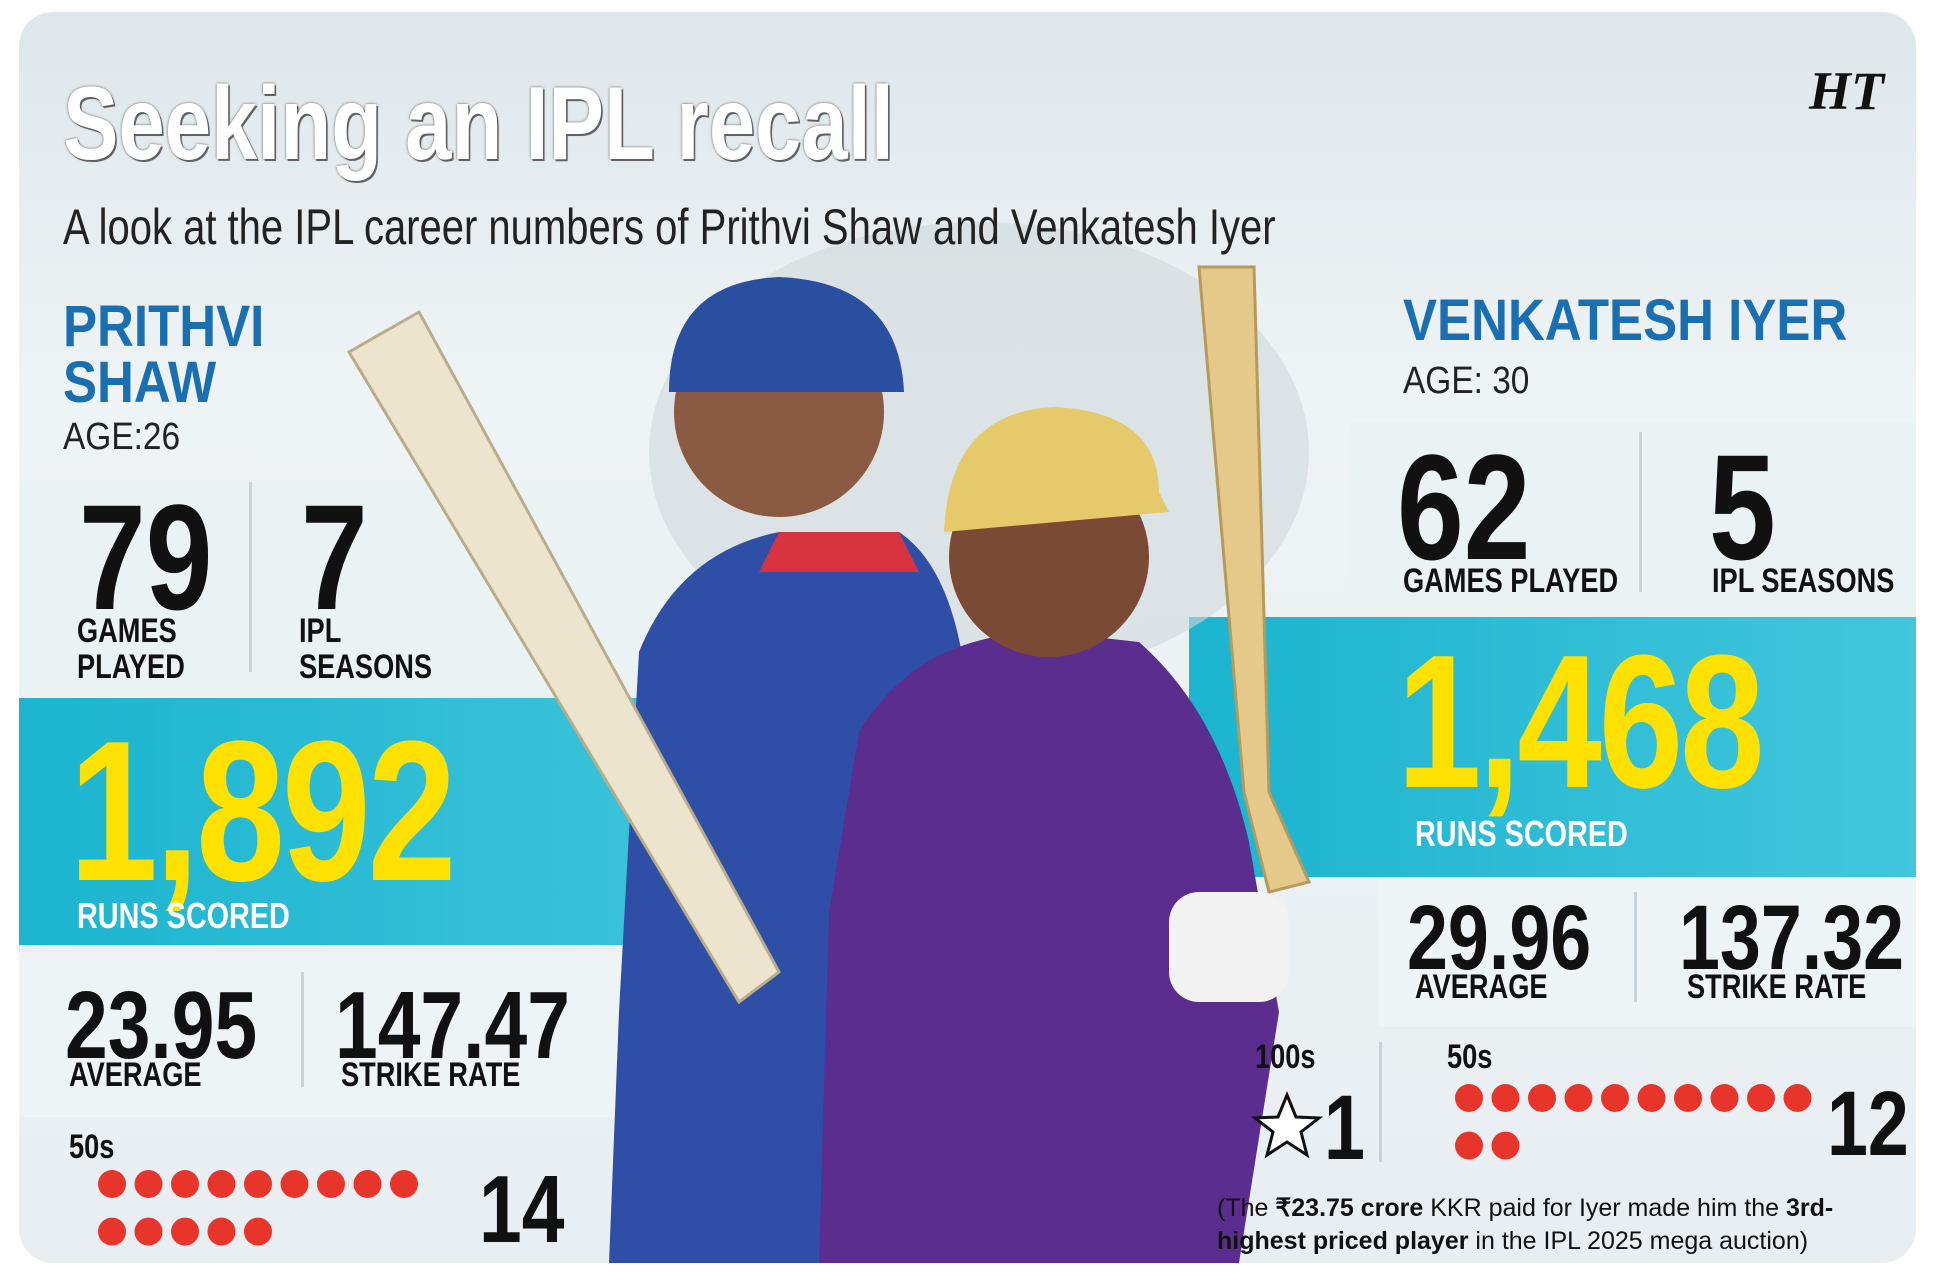 The image size is (1938, 1276). What do you see at coordinates (146, 557) in the screenshot?
I see `stat-value: 79` at bounding box center [146, 557].